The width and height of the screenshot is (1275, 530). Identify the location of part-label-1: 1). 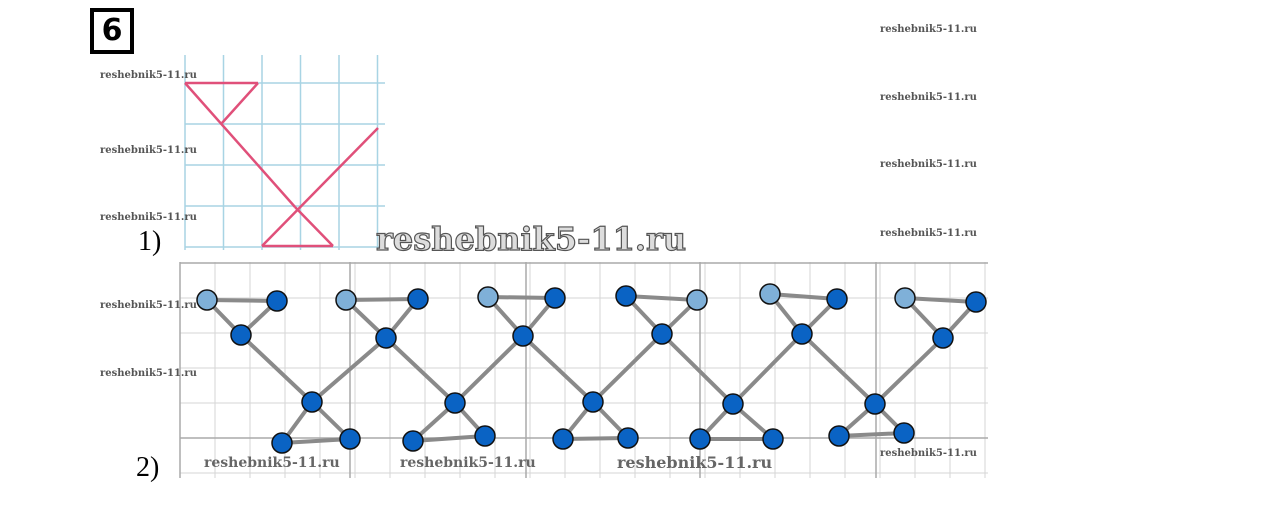
(150, 241).